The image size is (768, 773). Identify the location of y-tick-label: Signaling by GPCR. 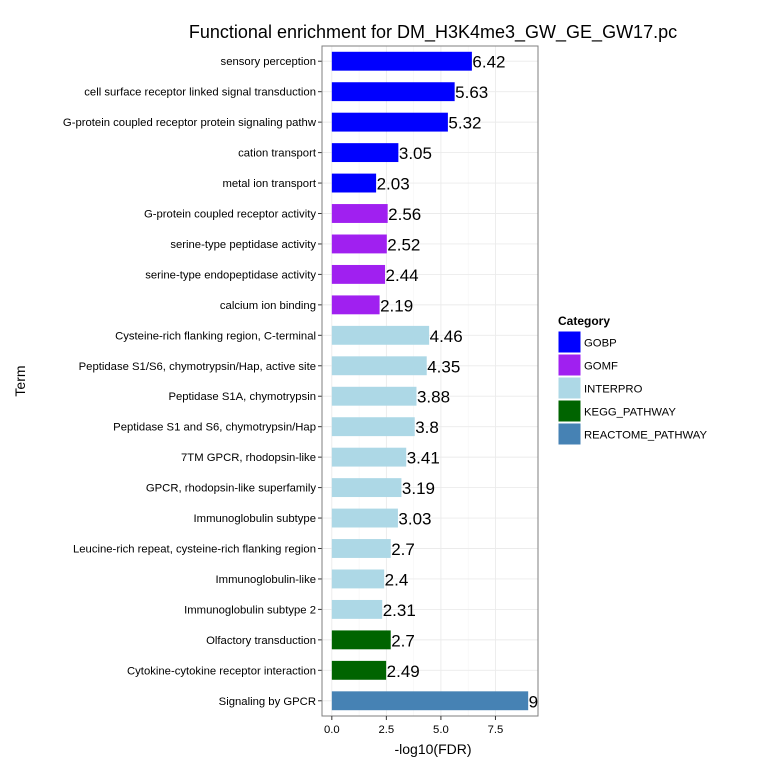
(267, 702).